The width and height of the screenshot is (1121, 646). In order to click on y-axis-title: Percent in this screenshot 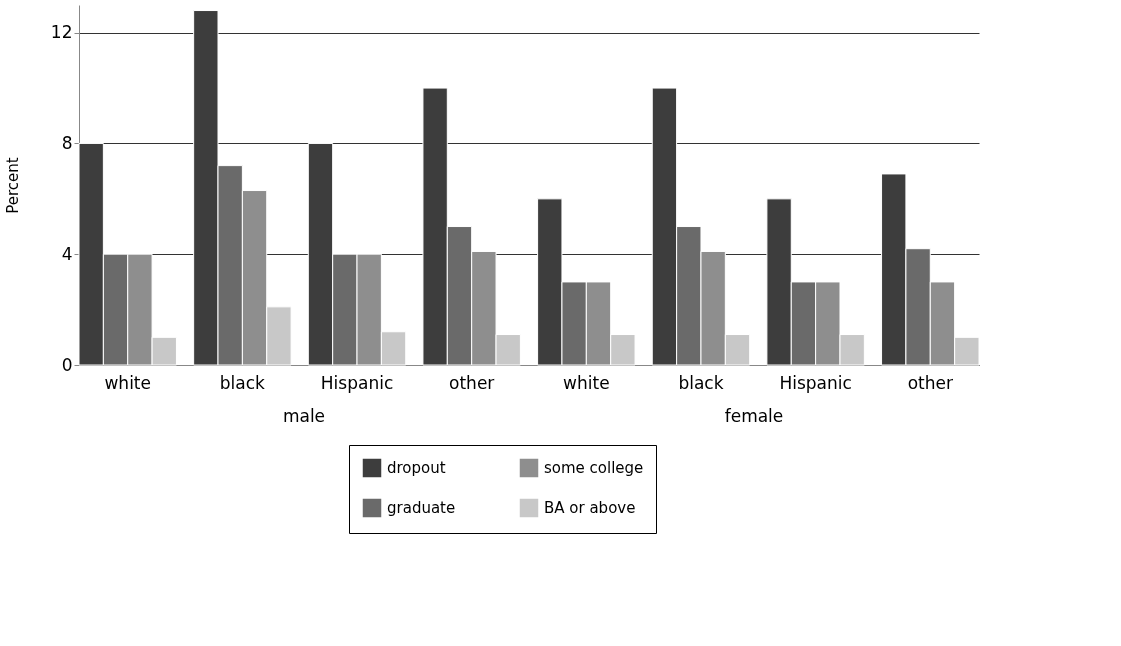, I will do `click(12, 185)`.